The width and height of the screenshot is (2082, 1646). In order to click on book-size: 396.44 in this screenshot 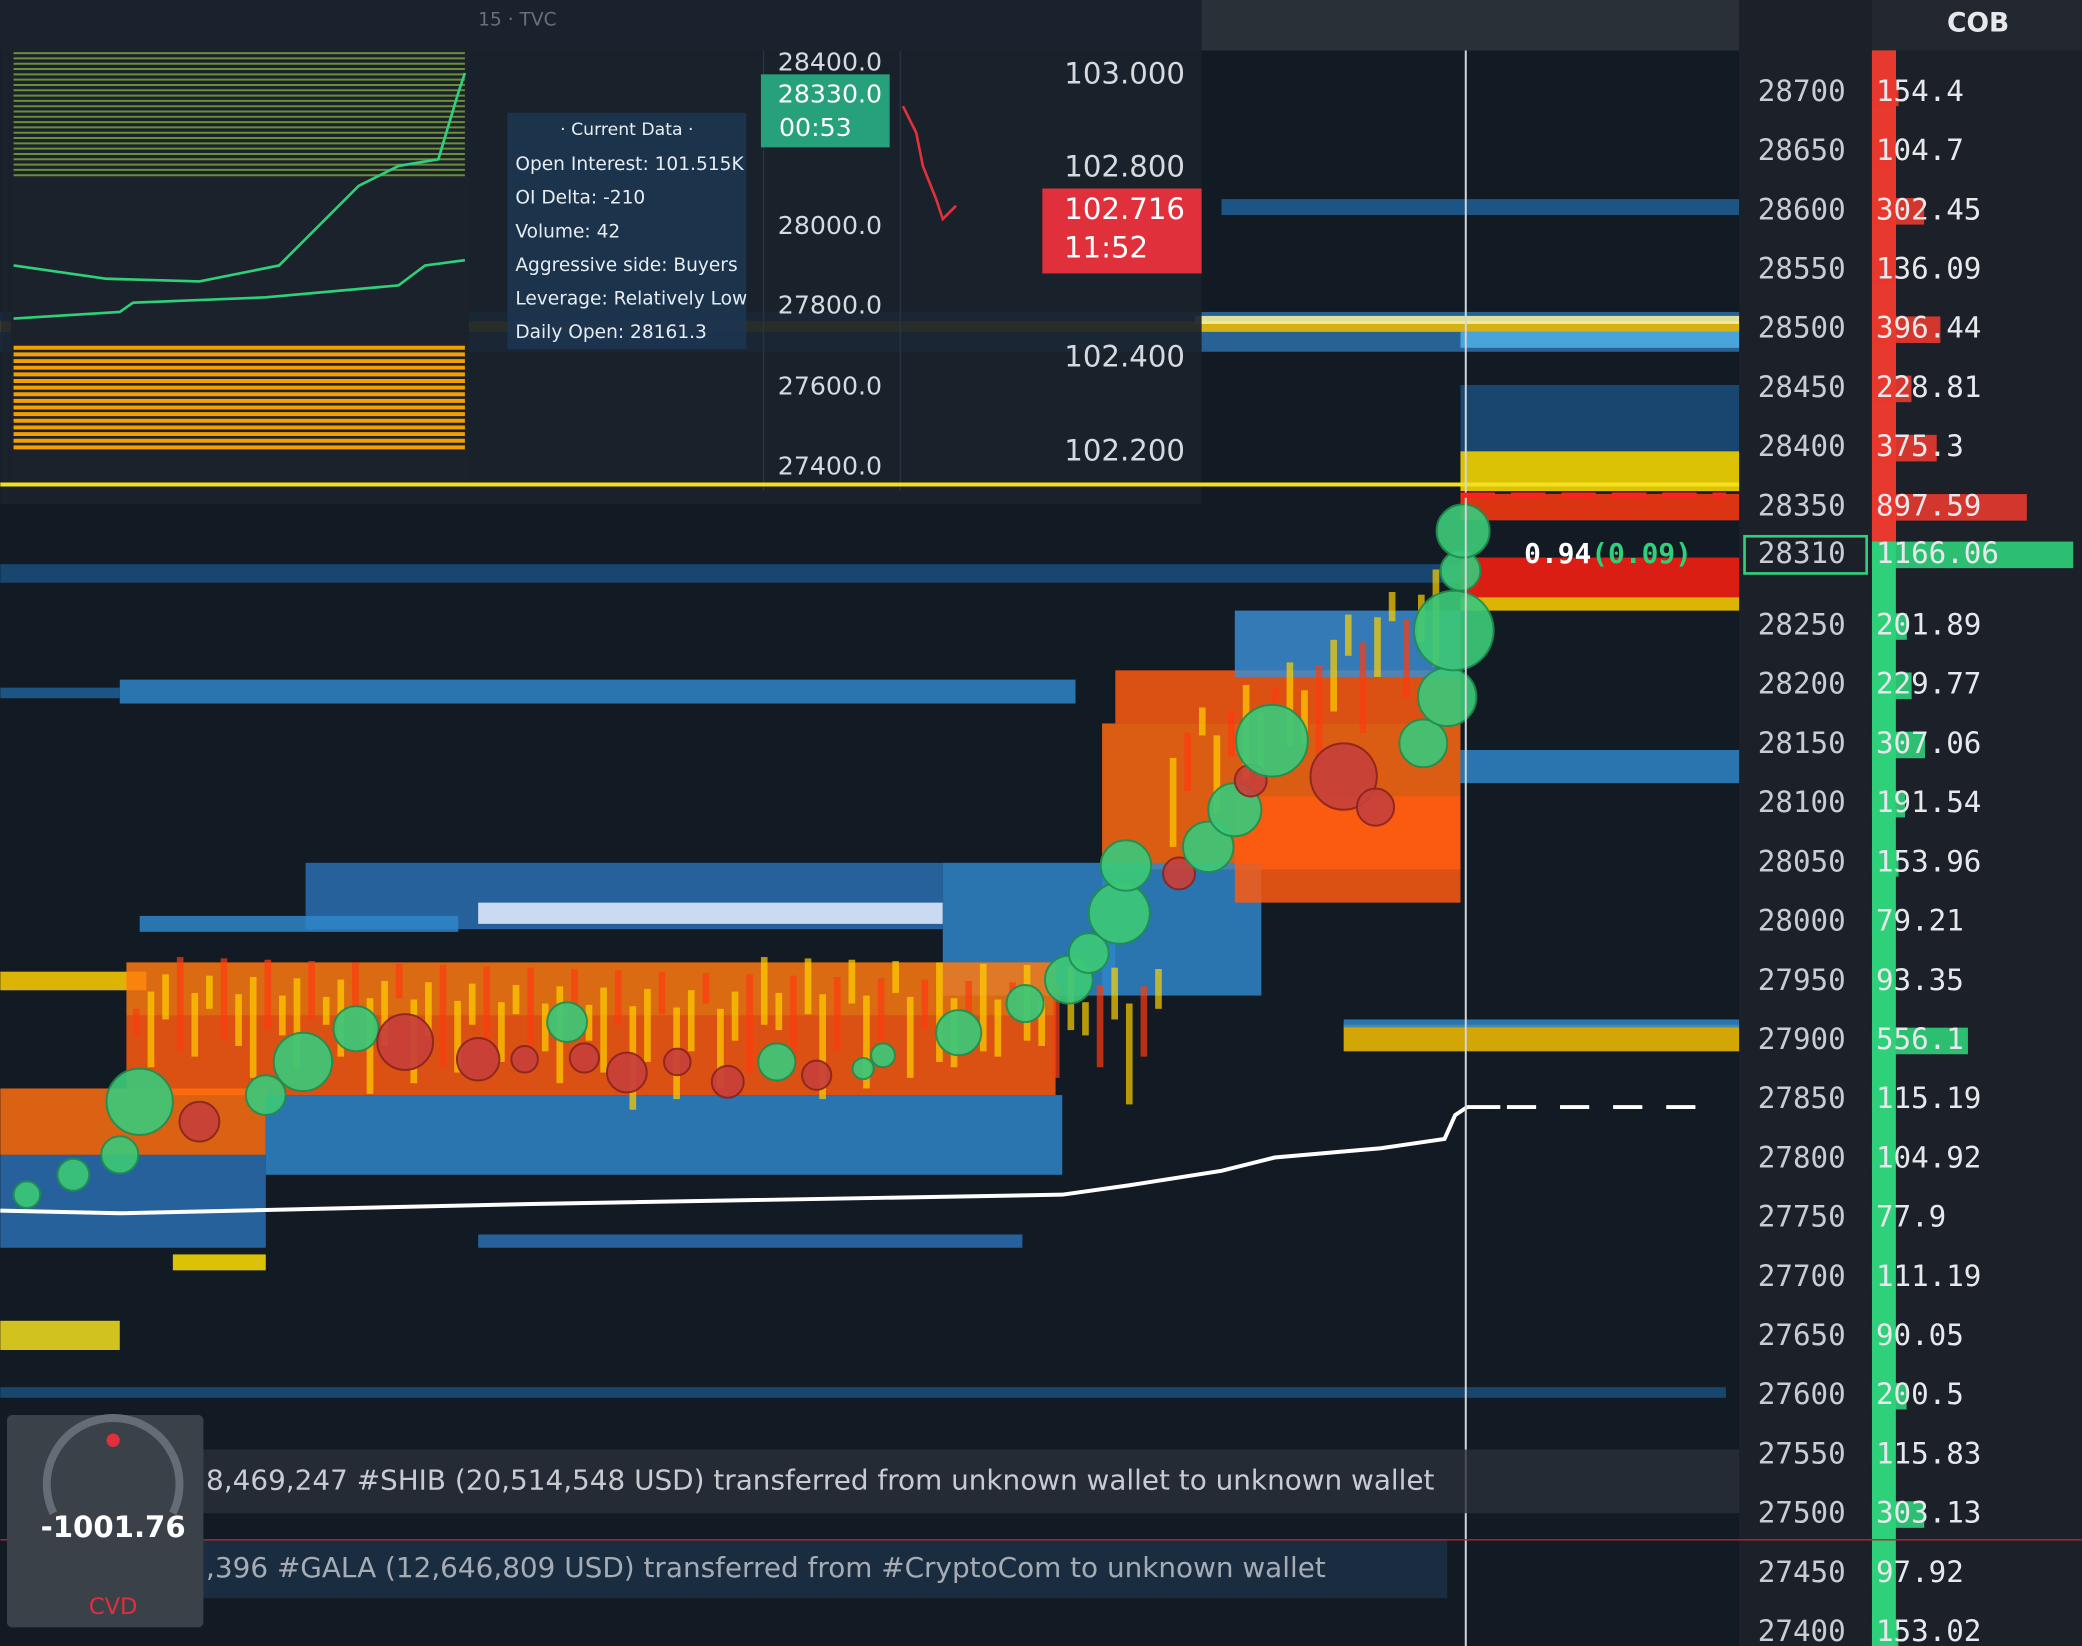, I will do `click(1928, 328)`.